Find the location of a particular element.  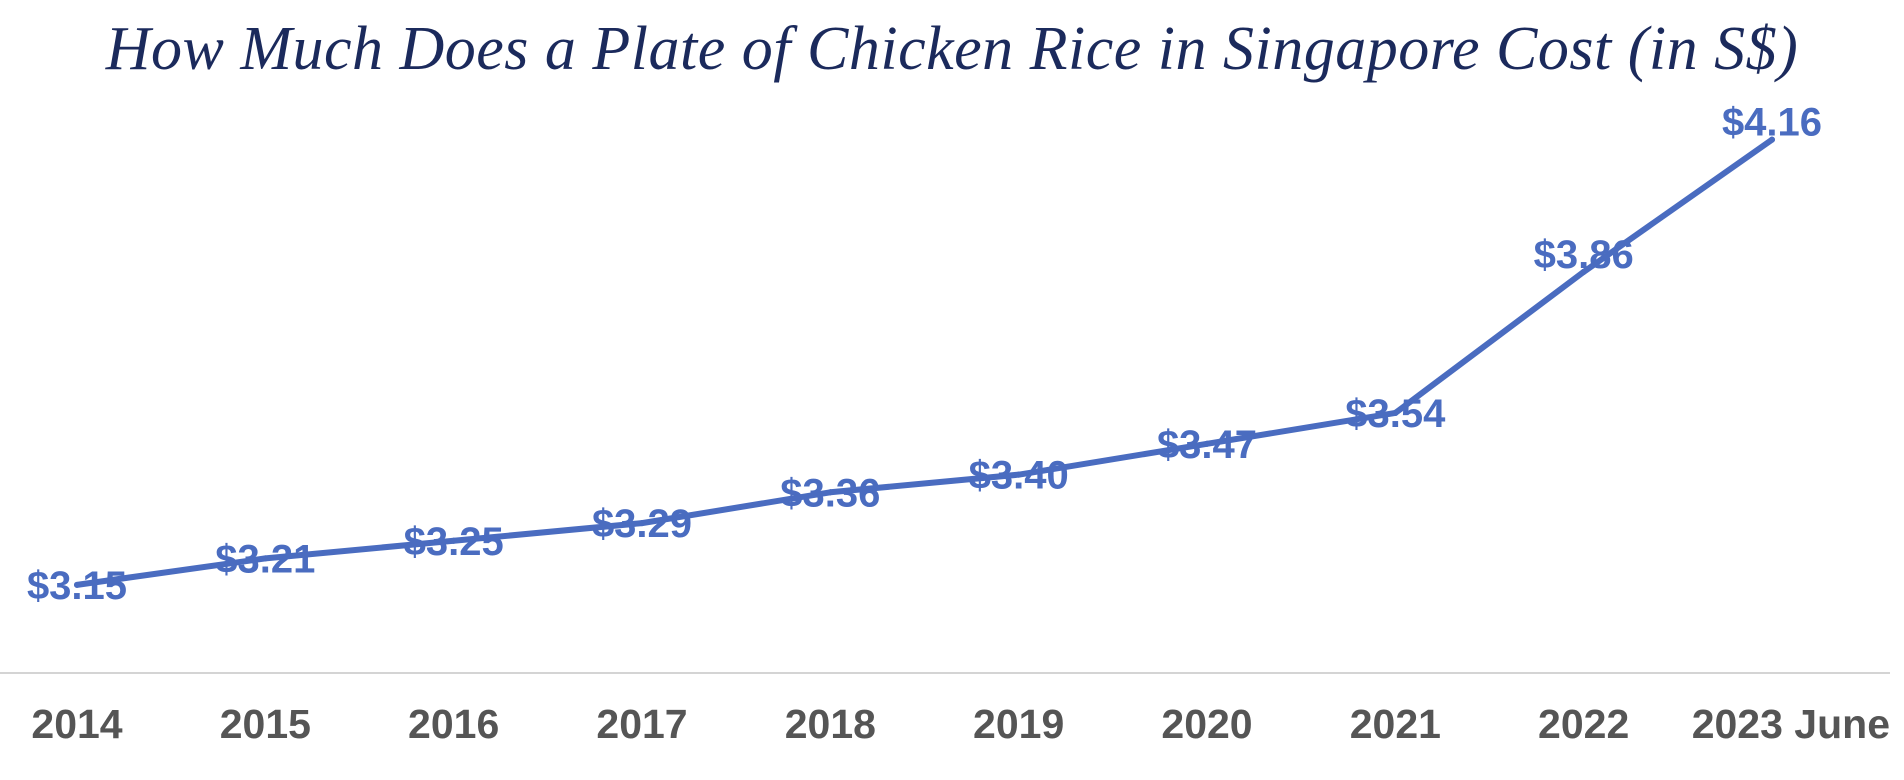

data-label: $3.21 is located at coordinates (265, 559).